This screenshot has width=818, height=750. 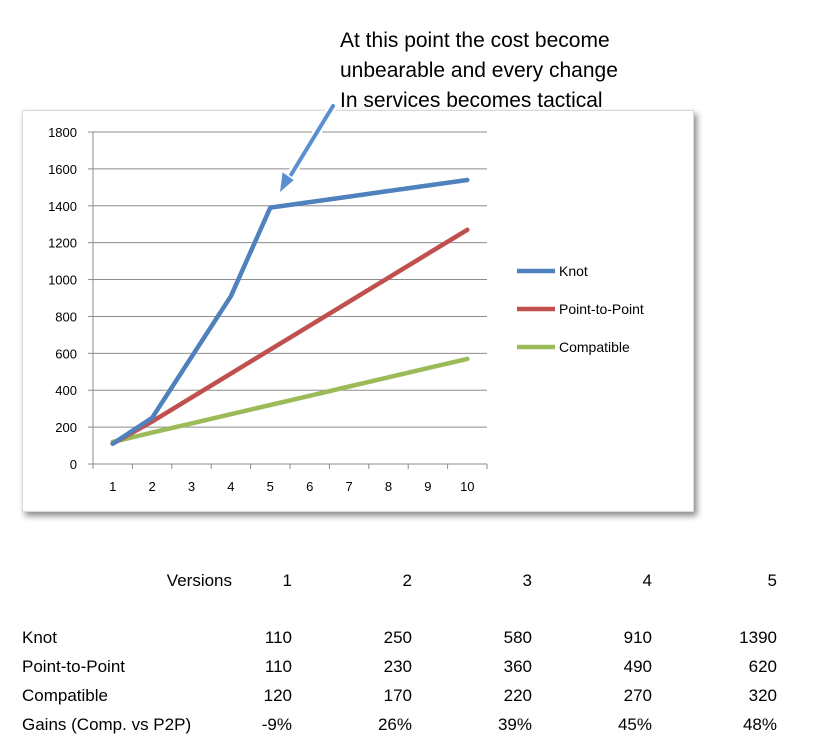 I want to click on series-line-compatible, so click(x=290, y=400).